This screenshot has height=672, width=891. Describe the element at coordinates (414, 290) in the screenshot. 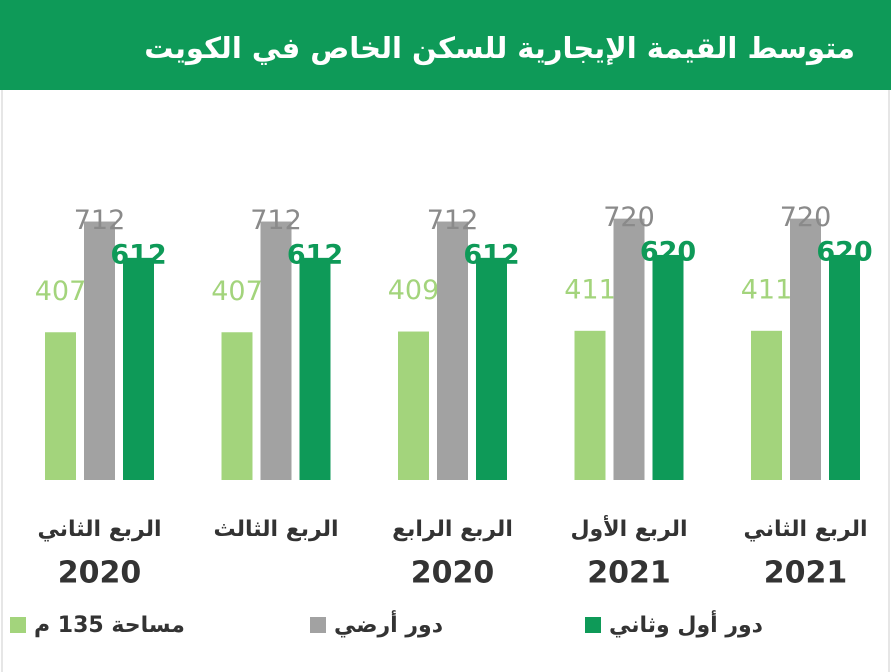

I see `value-label: 409` at that location.